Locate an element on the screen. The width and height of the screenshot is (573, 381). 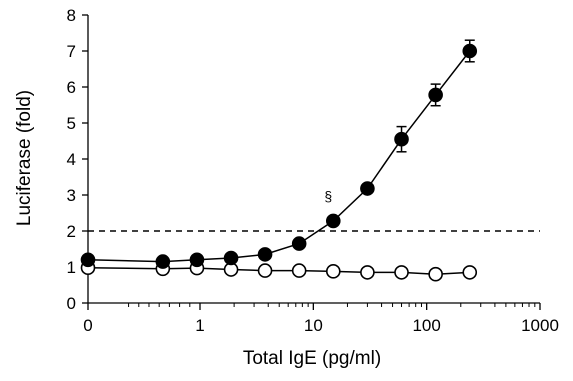
y-tick-label: 5 is located at coordinates (71, 123).